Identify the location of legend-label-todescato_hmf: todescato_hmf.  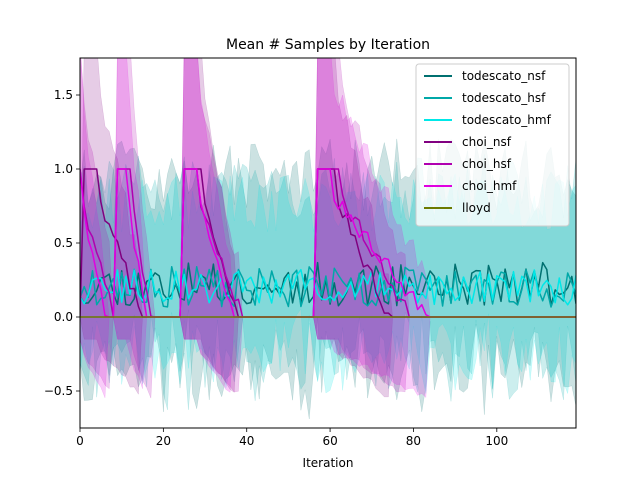
(507, 120).